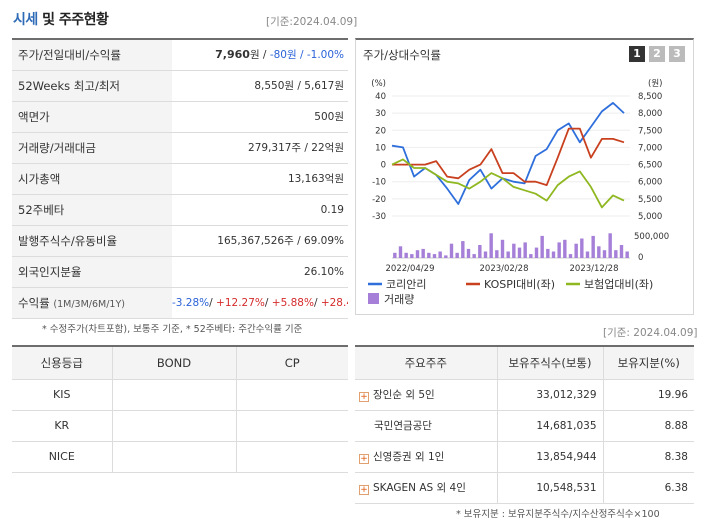 The height and width of the screenshot is (525, 702). I want to click on info-value-part: +5.88%, so click(292, 302).